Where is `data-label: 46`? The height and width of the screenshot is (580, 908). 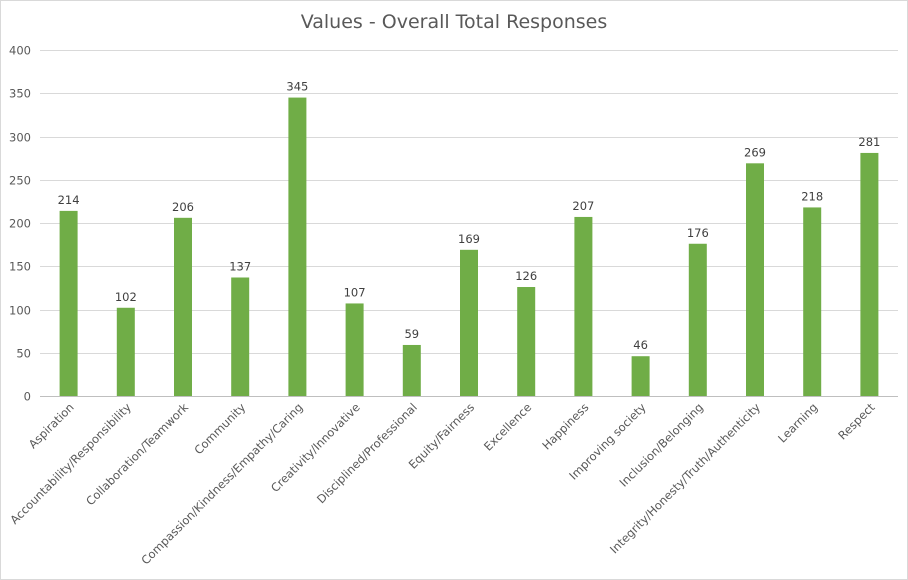
data-label: 46 is located at coordinates (640, 345).